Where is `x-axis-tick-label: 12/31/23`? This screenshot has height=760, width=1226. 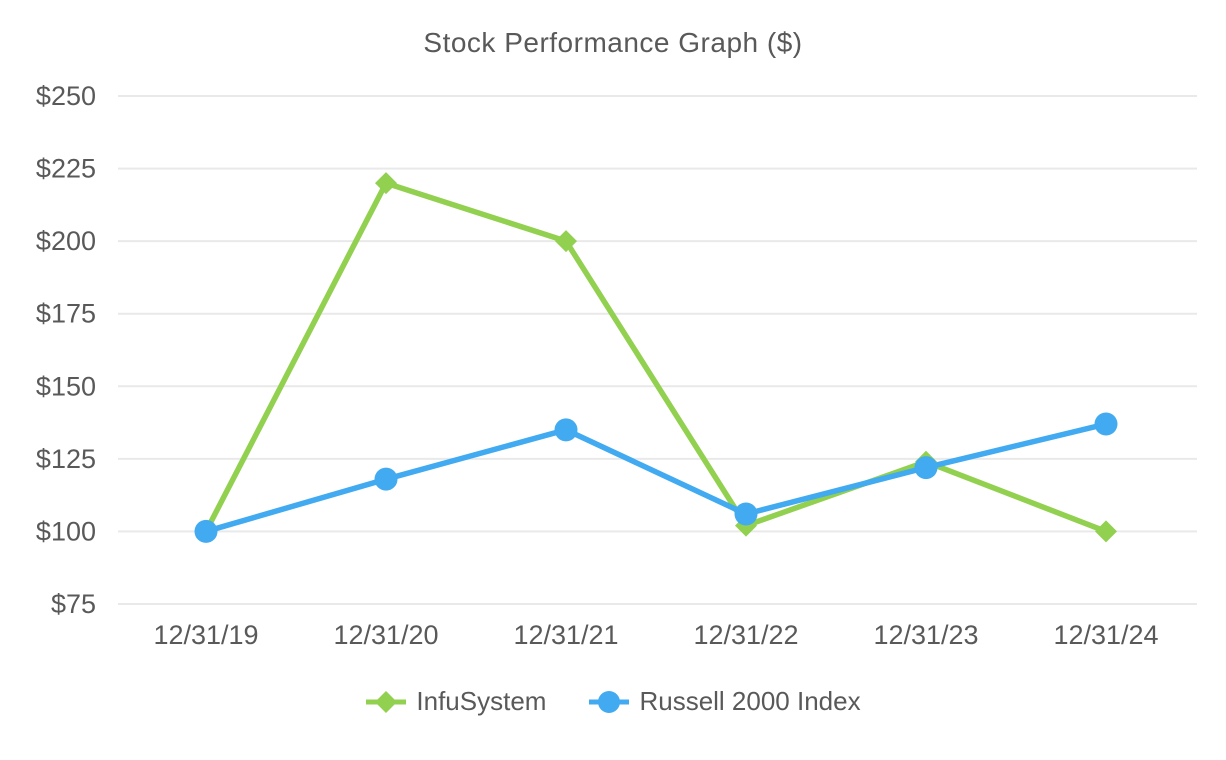
x-axis-tick-label: 12/31/23 is located at coordinates (925, 635).